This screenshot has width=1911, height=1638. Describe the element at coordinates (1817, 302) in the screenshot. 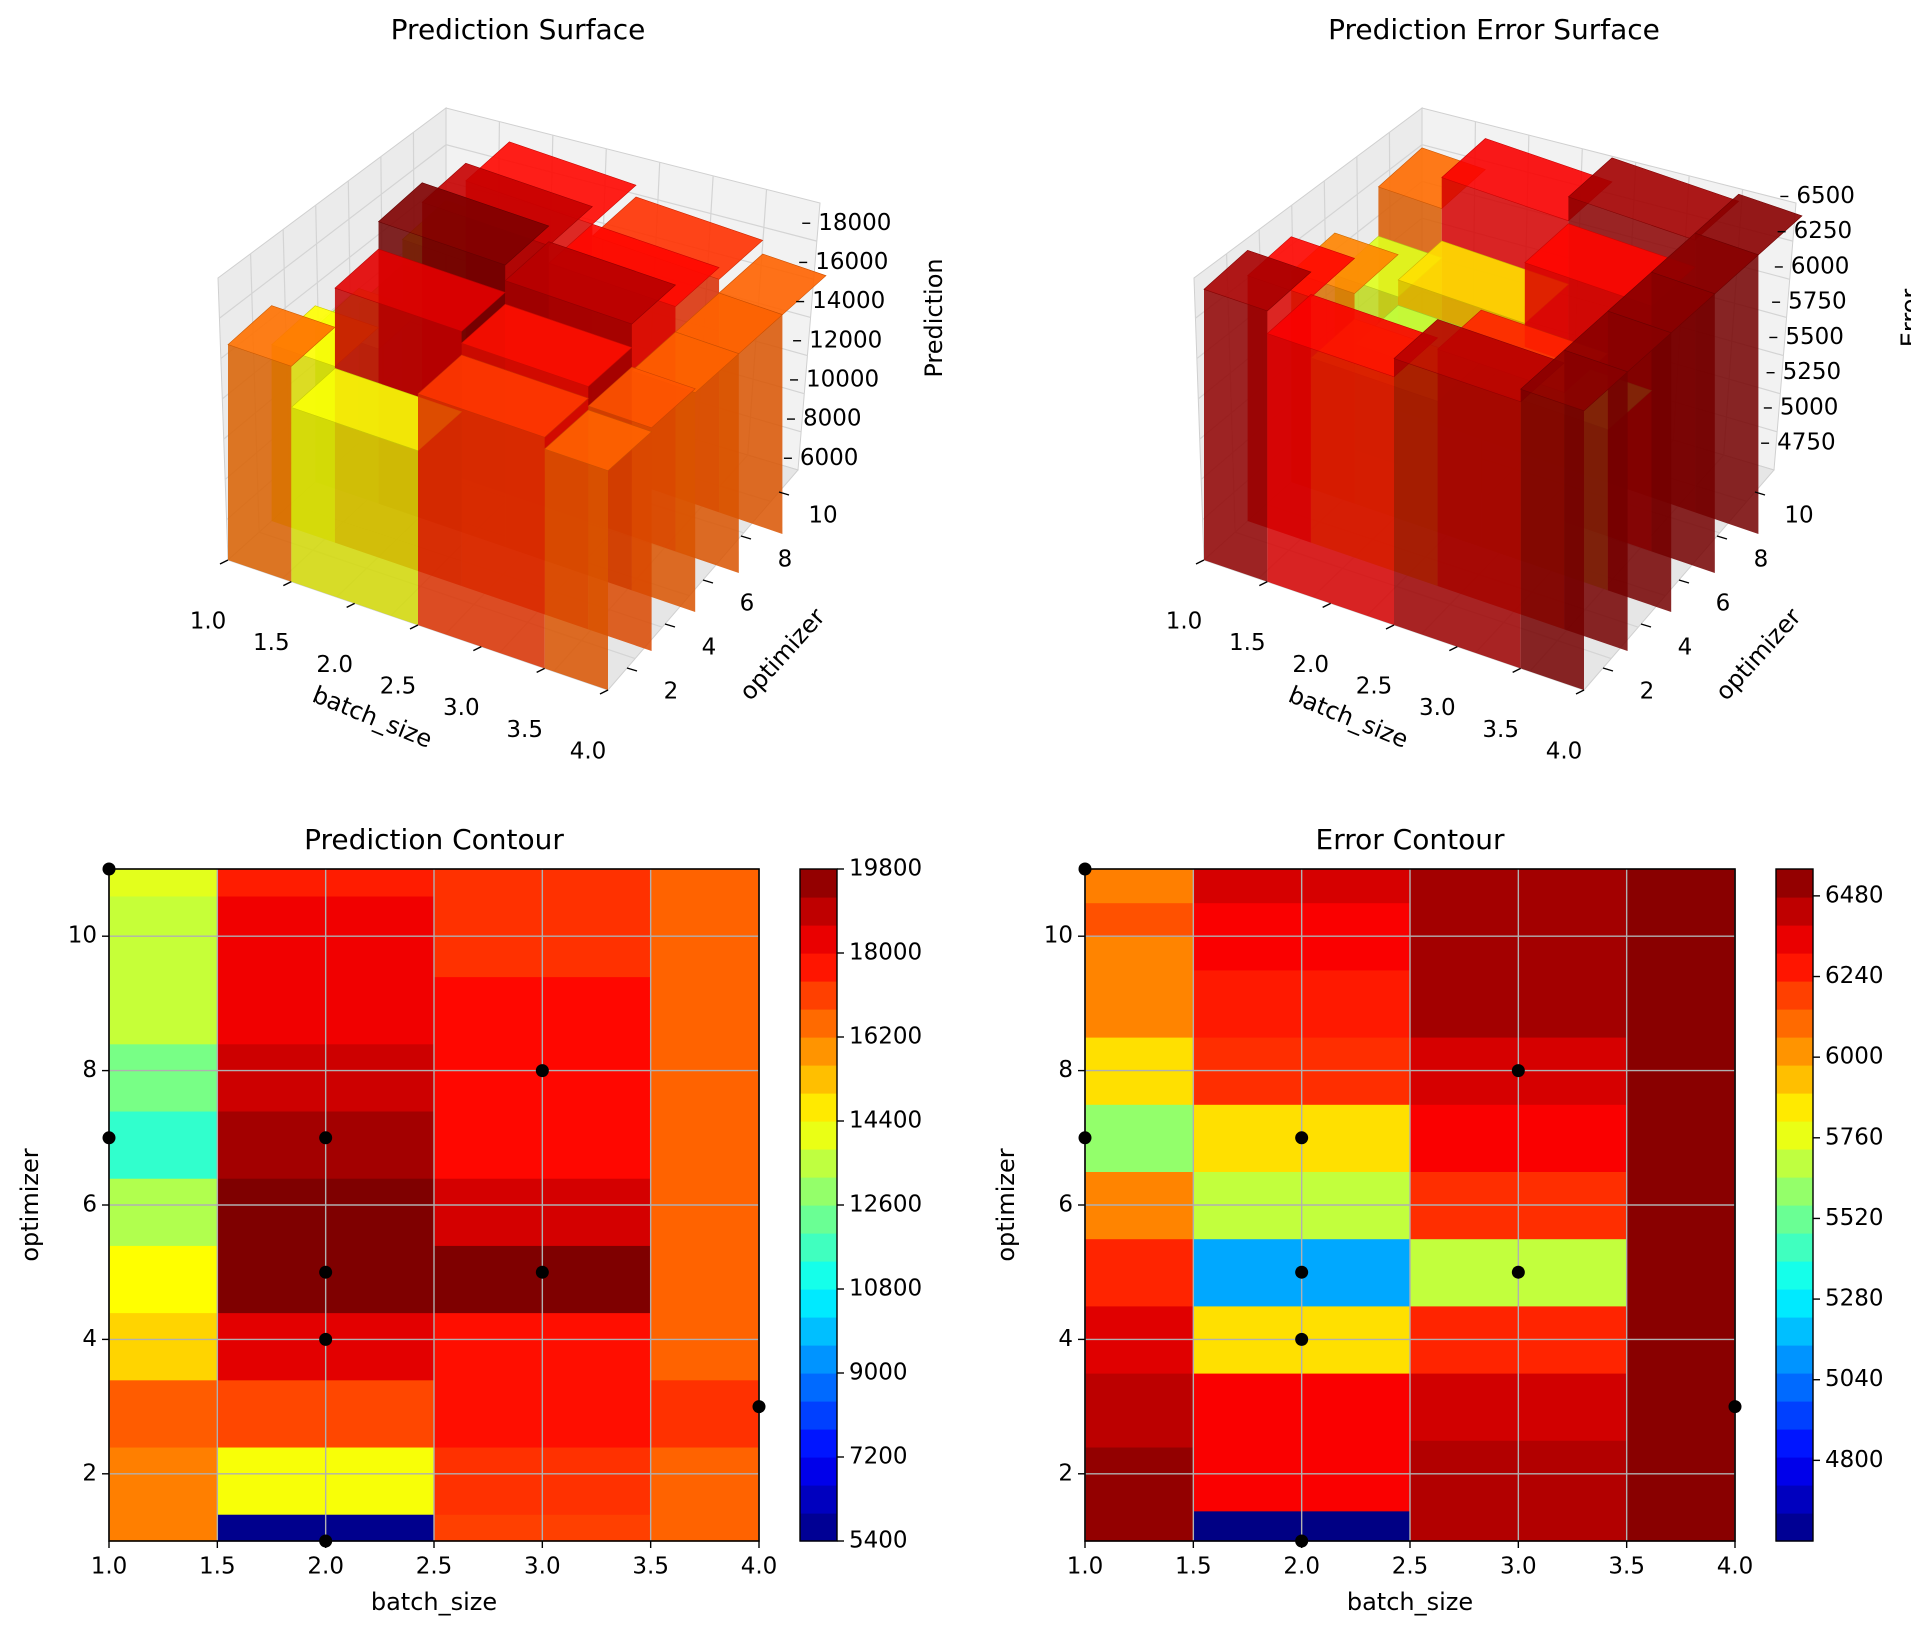

I see `z-tick-label: 5750` at that location.